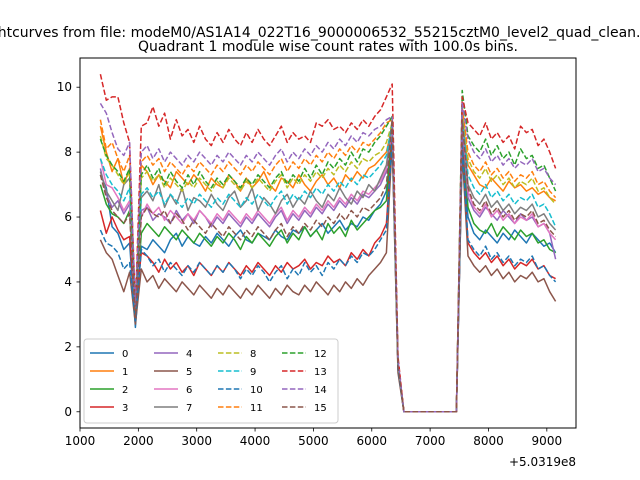  Describe the element at coordinates (488, 441) in the screenshot. I see `x-tick-label: 8000` at that location.